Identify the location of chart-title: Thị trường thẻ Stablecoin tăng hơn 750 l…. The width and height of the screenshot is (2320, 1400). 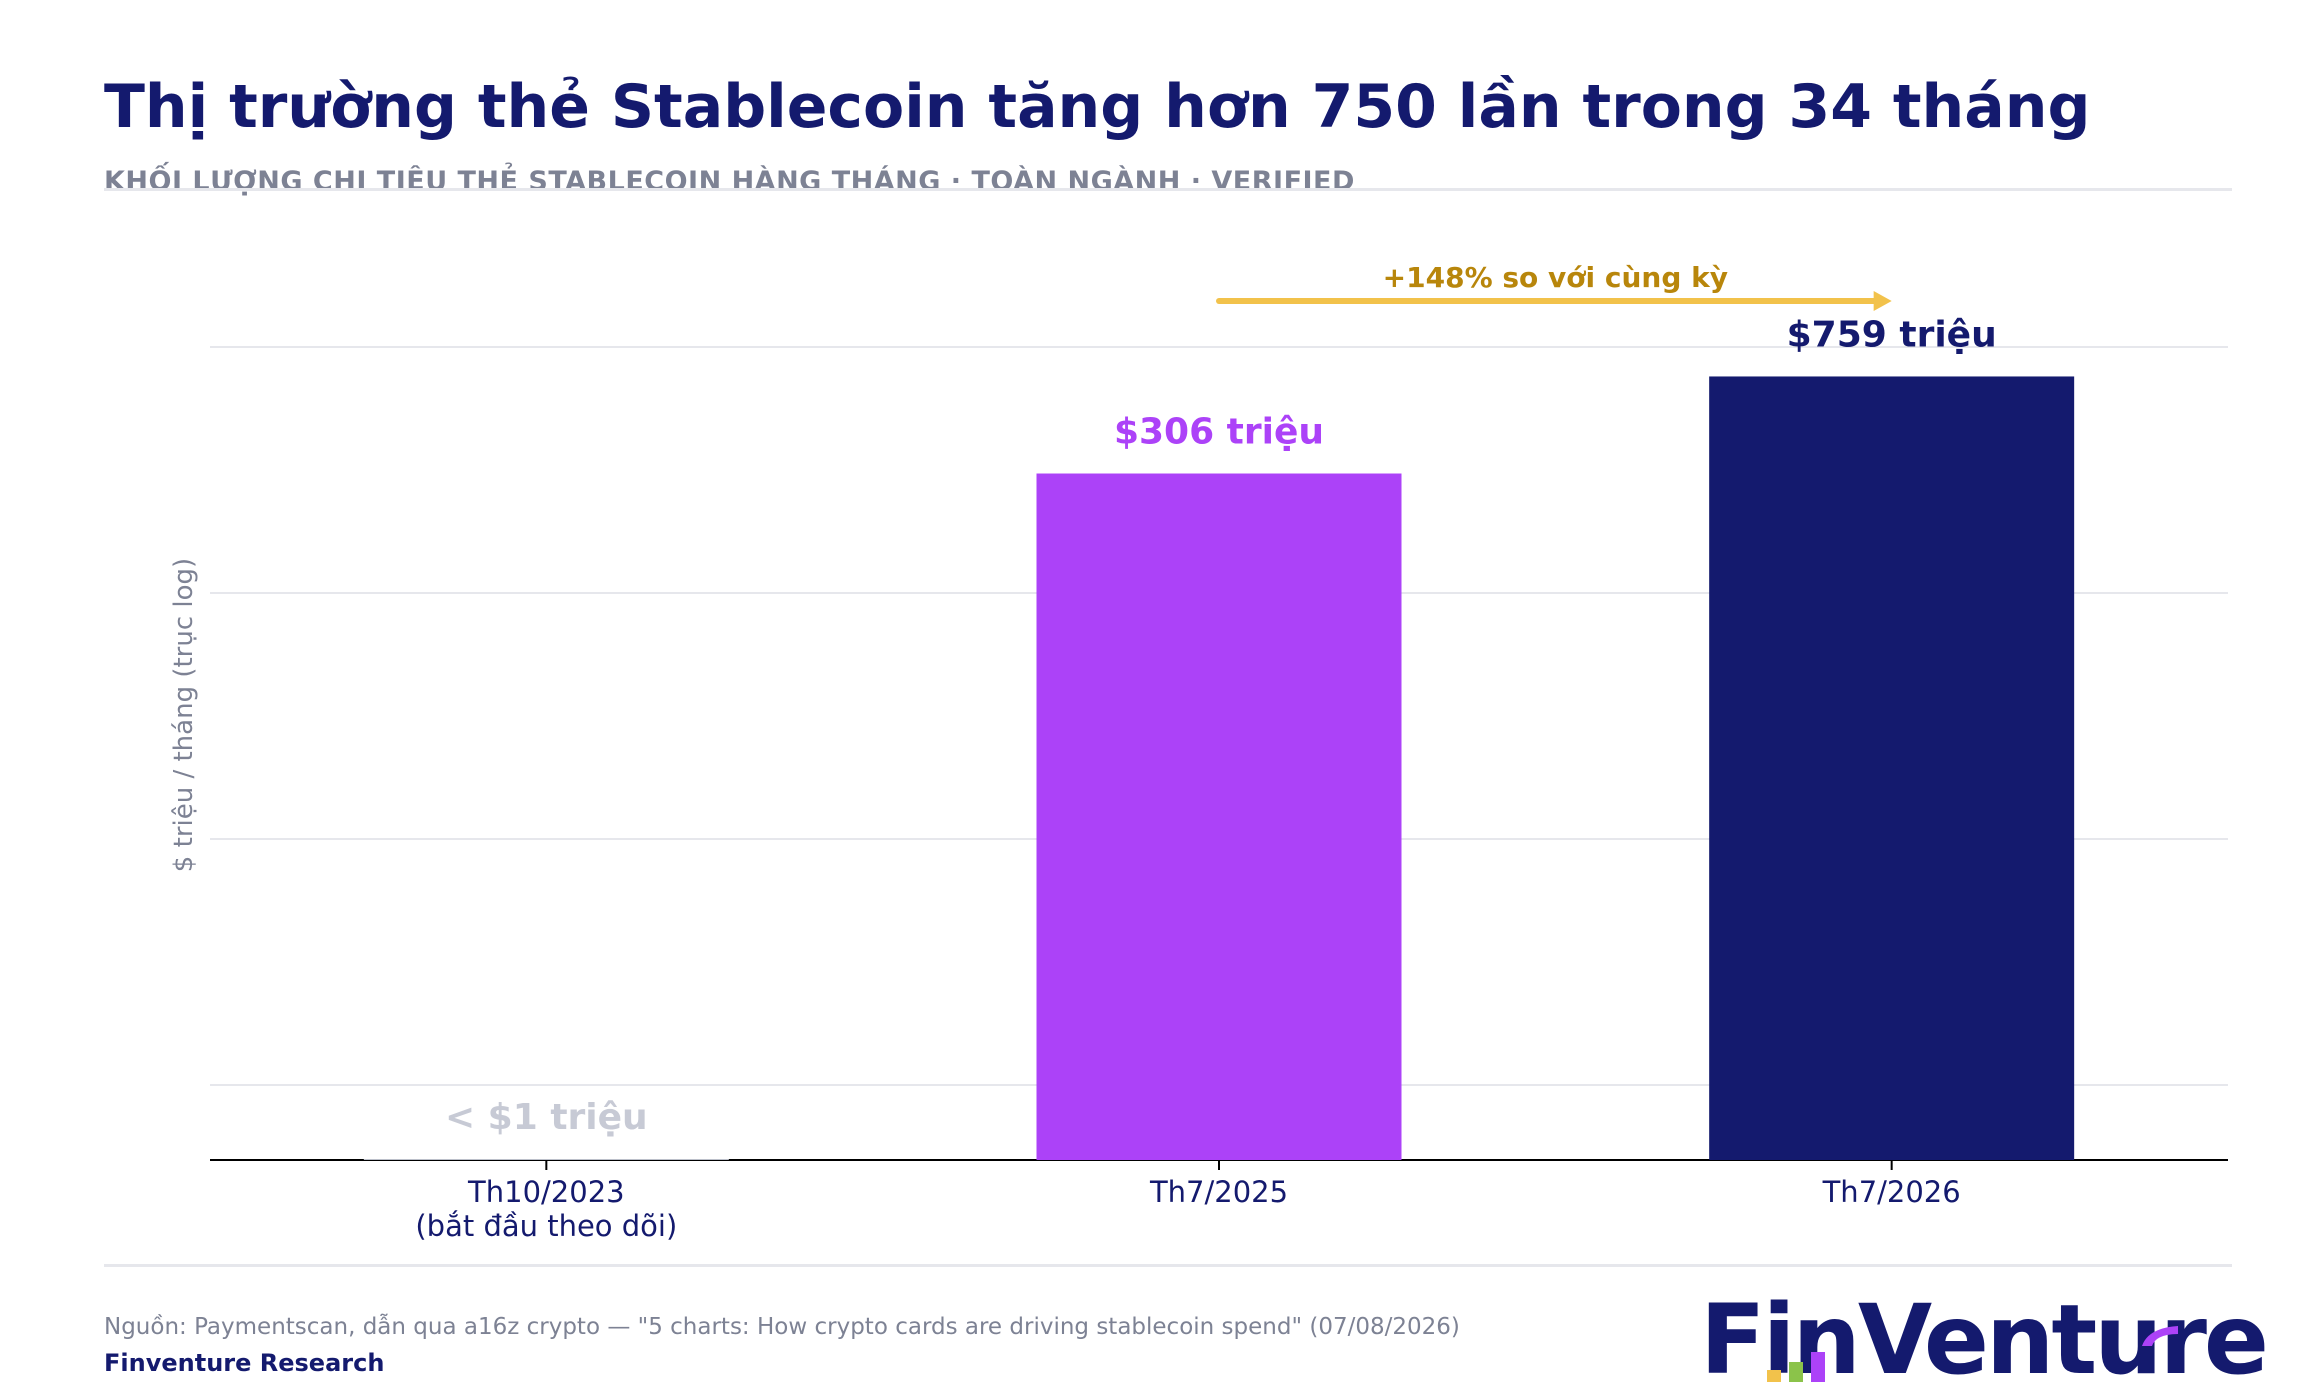
(1097, 107).